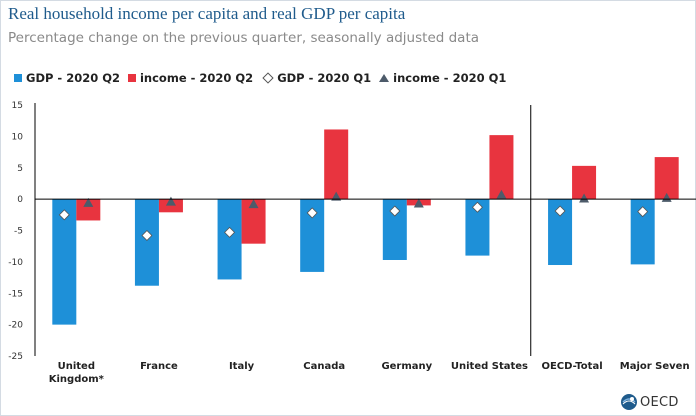 This screenshot has width=696, height=416. I want to click on category-label: Canada, so click(324, 366).